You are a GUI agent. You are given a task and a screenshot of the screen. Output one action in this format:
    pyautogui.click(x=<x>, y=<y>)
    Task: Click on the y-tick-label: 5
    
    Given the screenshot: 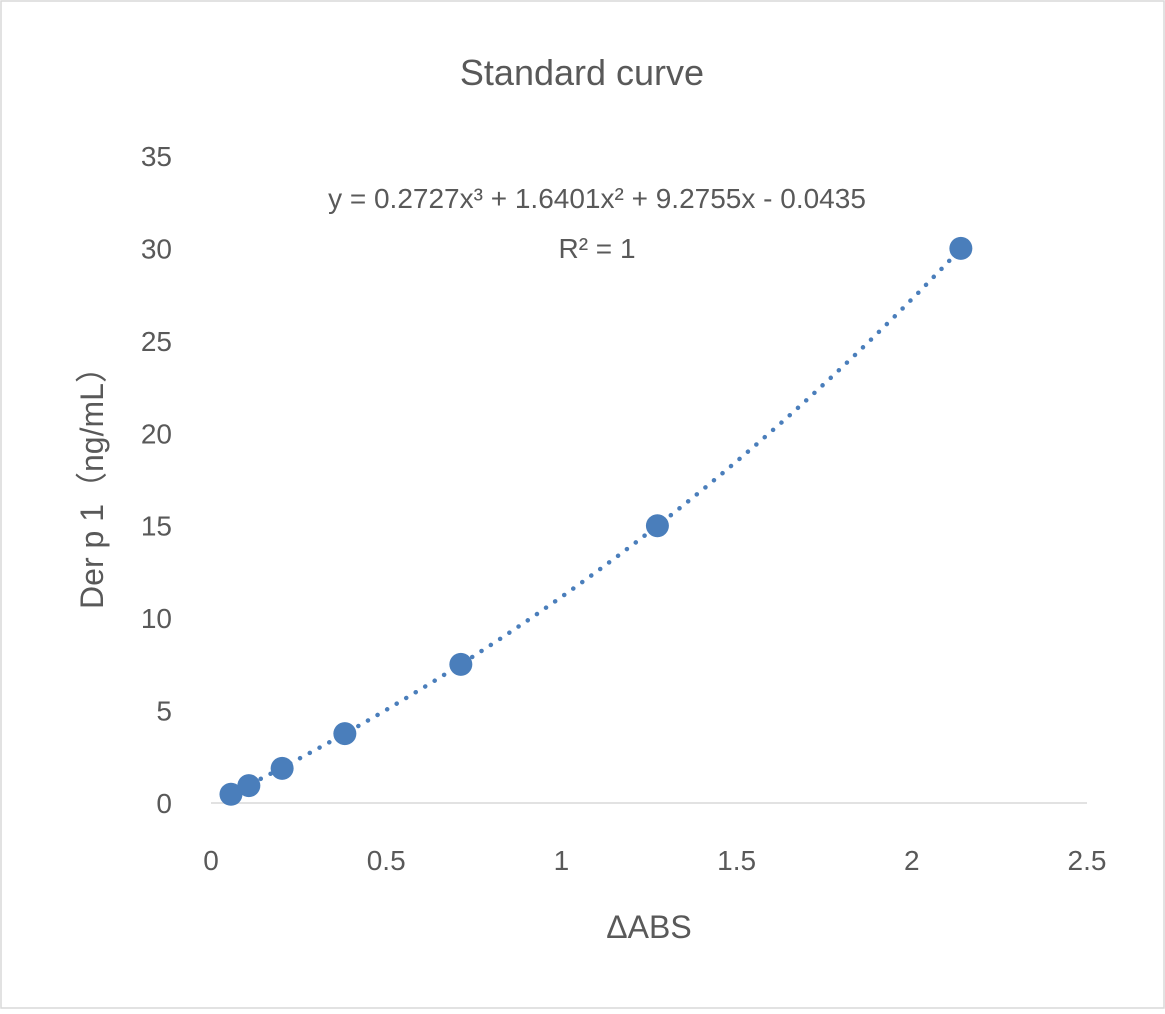 What is the action you would take?
    pyautogui.click(x=164, y=711)
    